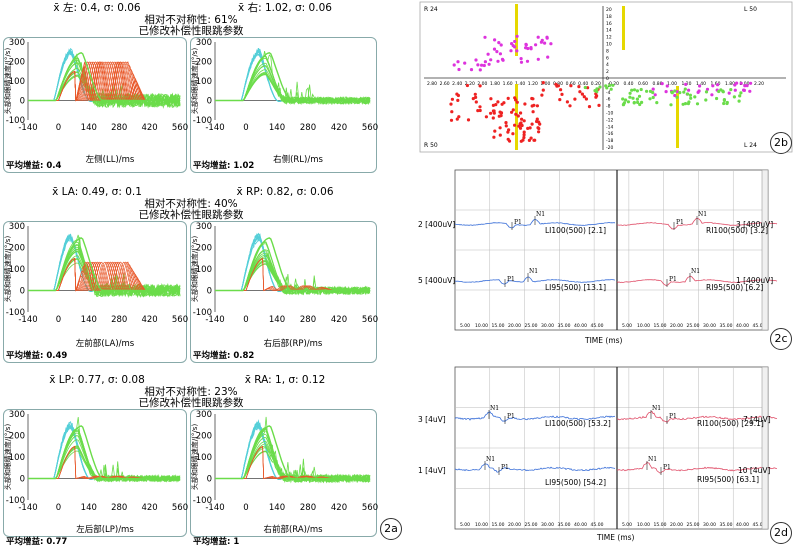 This screenshot has height=547, width=794. I want to click on scatter-x-tick: 2.40, so click(457, 84).